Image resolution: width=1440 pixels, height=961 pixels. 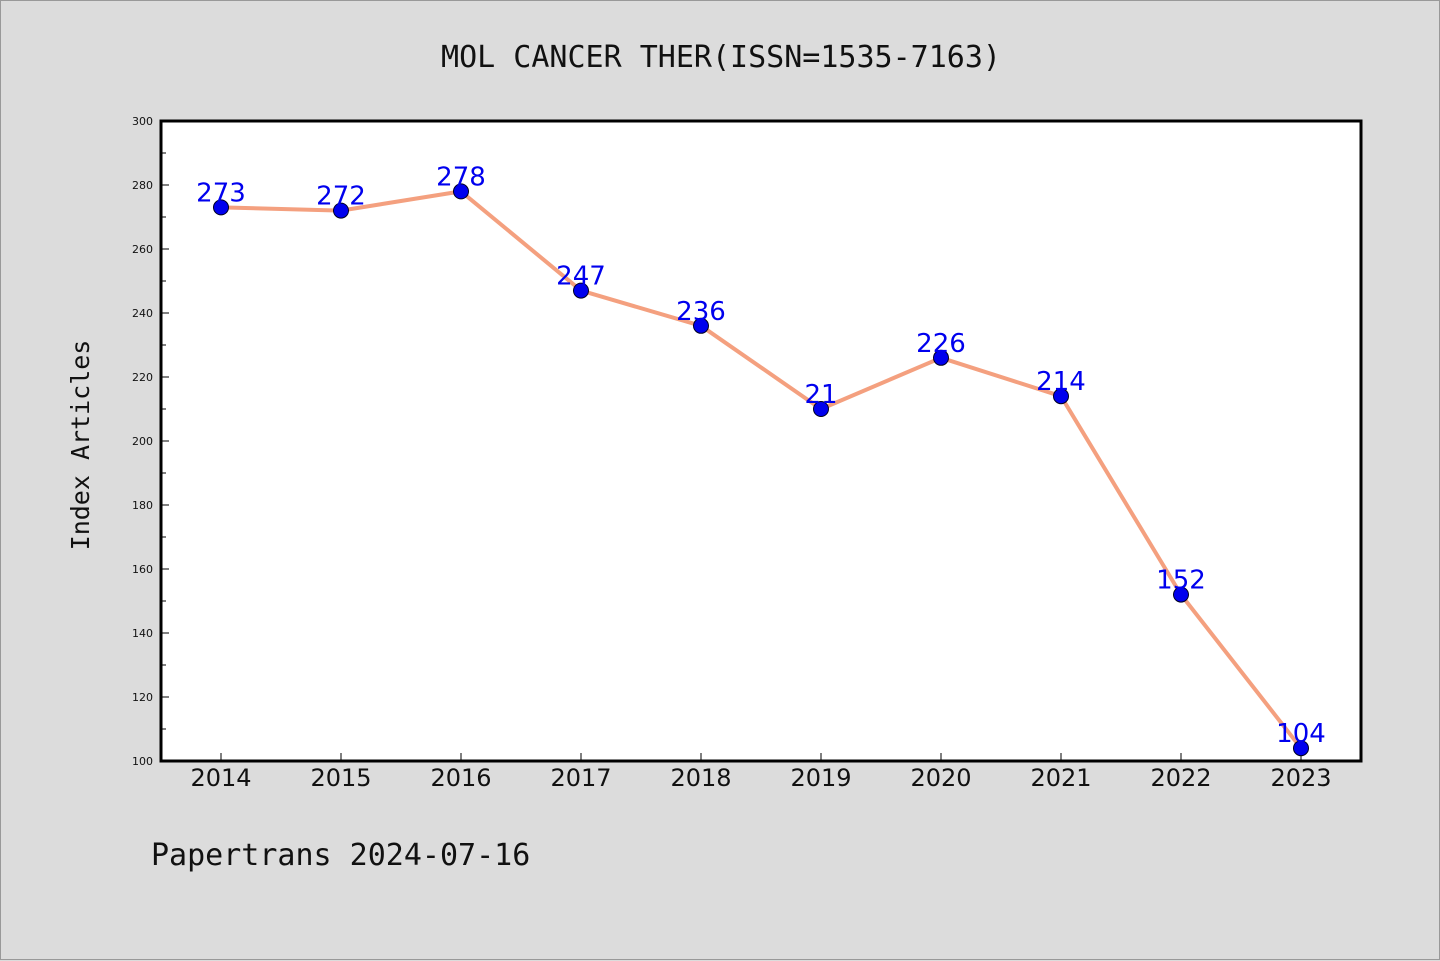 I want to click on y-tick-label: 280, so click(x=142, y=185).